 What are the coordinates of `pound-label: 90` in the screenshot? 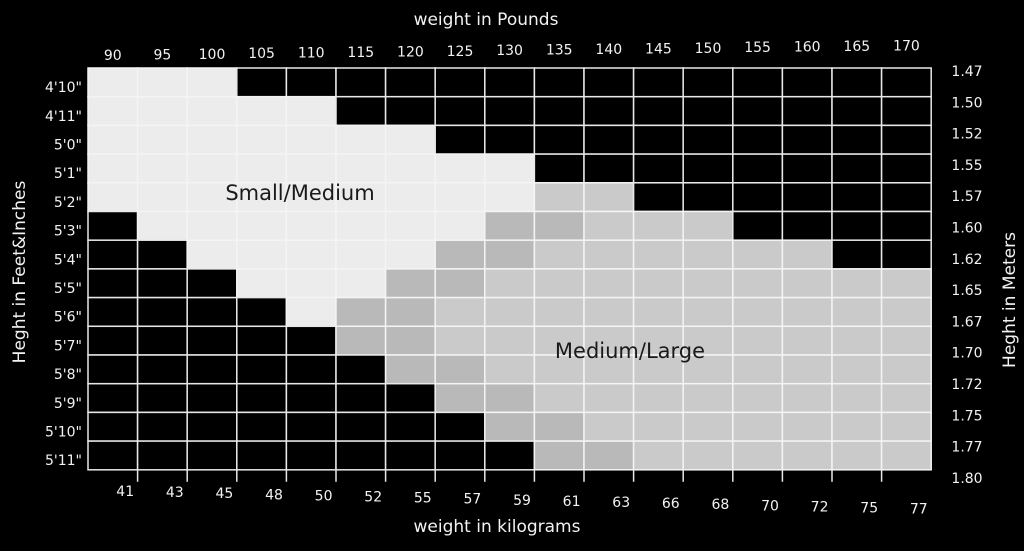 It's located at (113, 56).